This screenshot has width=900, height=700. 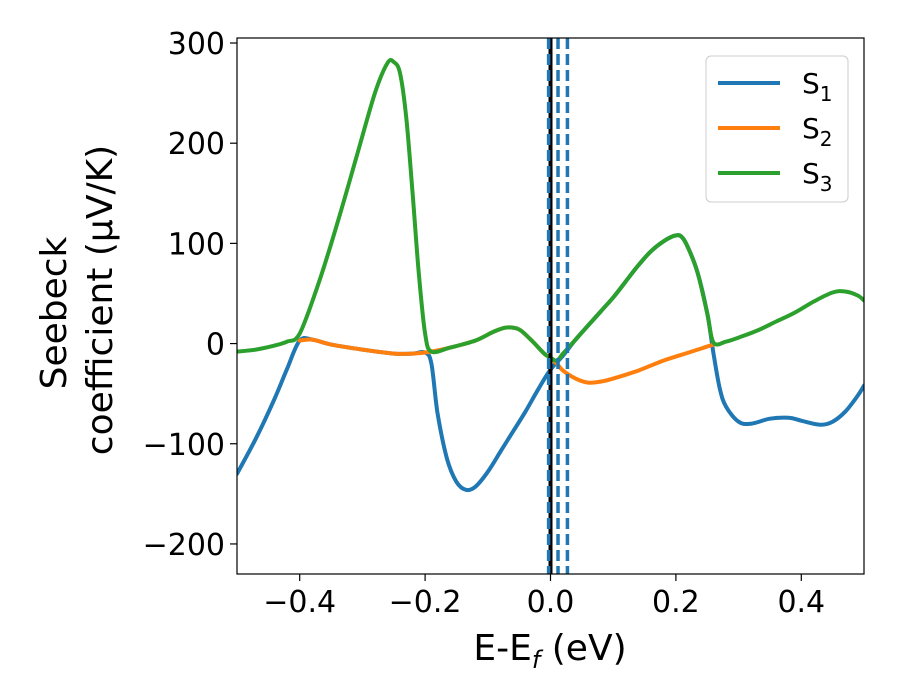 What do you see at coordinates (817, 176) in the screenshot?
I see `legend-label-s3: S3` at bounding box center [817, 176].